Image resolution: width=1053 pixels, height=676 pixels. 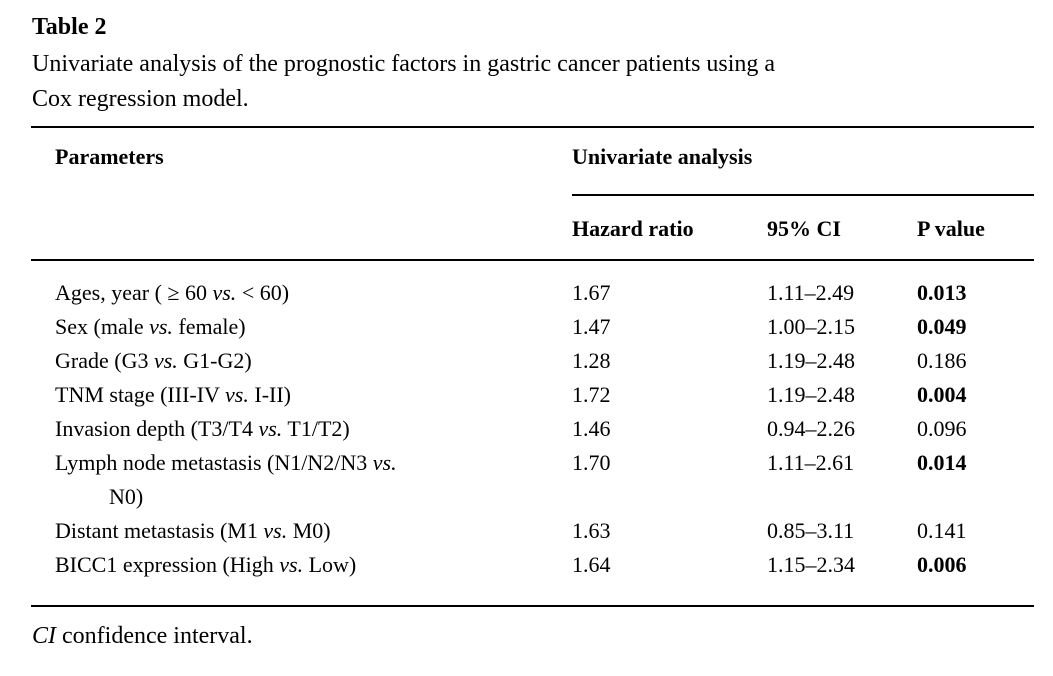 I want to click on p-value-cell: 0.049, so click(x=942, y=326).